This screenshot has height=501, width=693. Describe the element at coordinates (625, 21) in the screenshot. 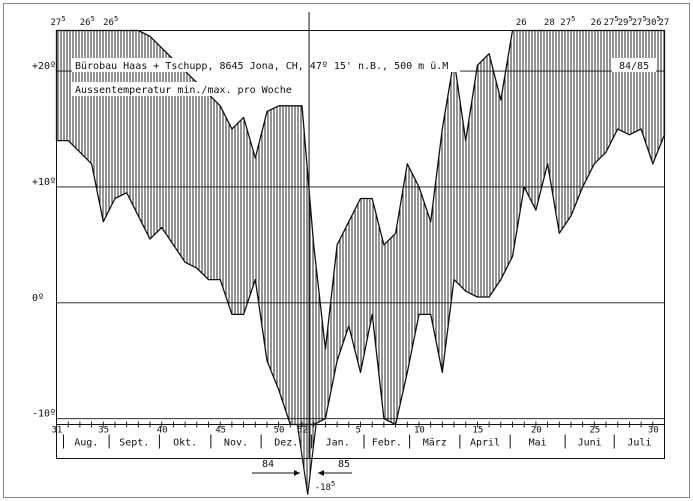

I see `max-annotation: 295` at that location.